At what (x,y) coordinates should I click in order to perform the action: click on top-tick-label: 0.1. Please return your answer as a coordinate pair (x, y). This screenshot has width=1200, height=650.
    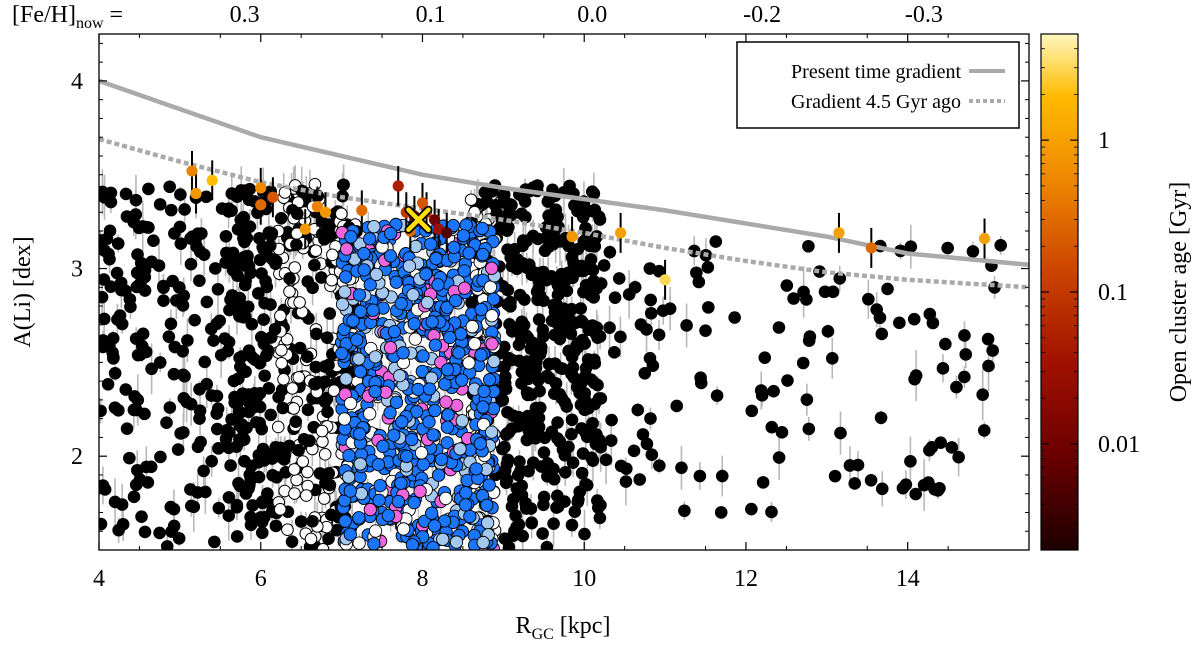
    Looking at the image, I should click on (431, 15).